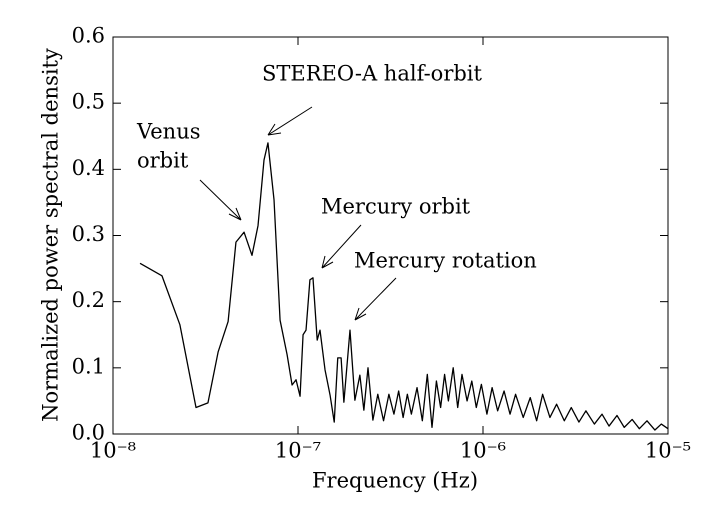 Image resolution: width=712 pixels, height=519 pixels. Describe the element at coordinates (113, 451) in the screenshot. I see `x-tick-label: 10⁻⁸` at that location.